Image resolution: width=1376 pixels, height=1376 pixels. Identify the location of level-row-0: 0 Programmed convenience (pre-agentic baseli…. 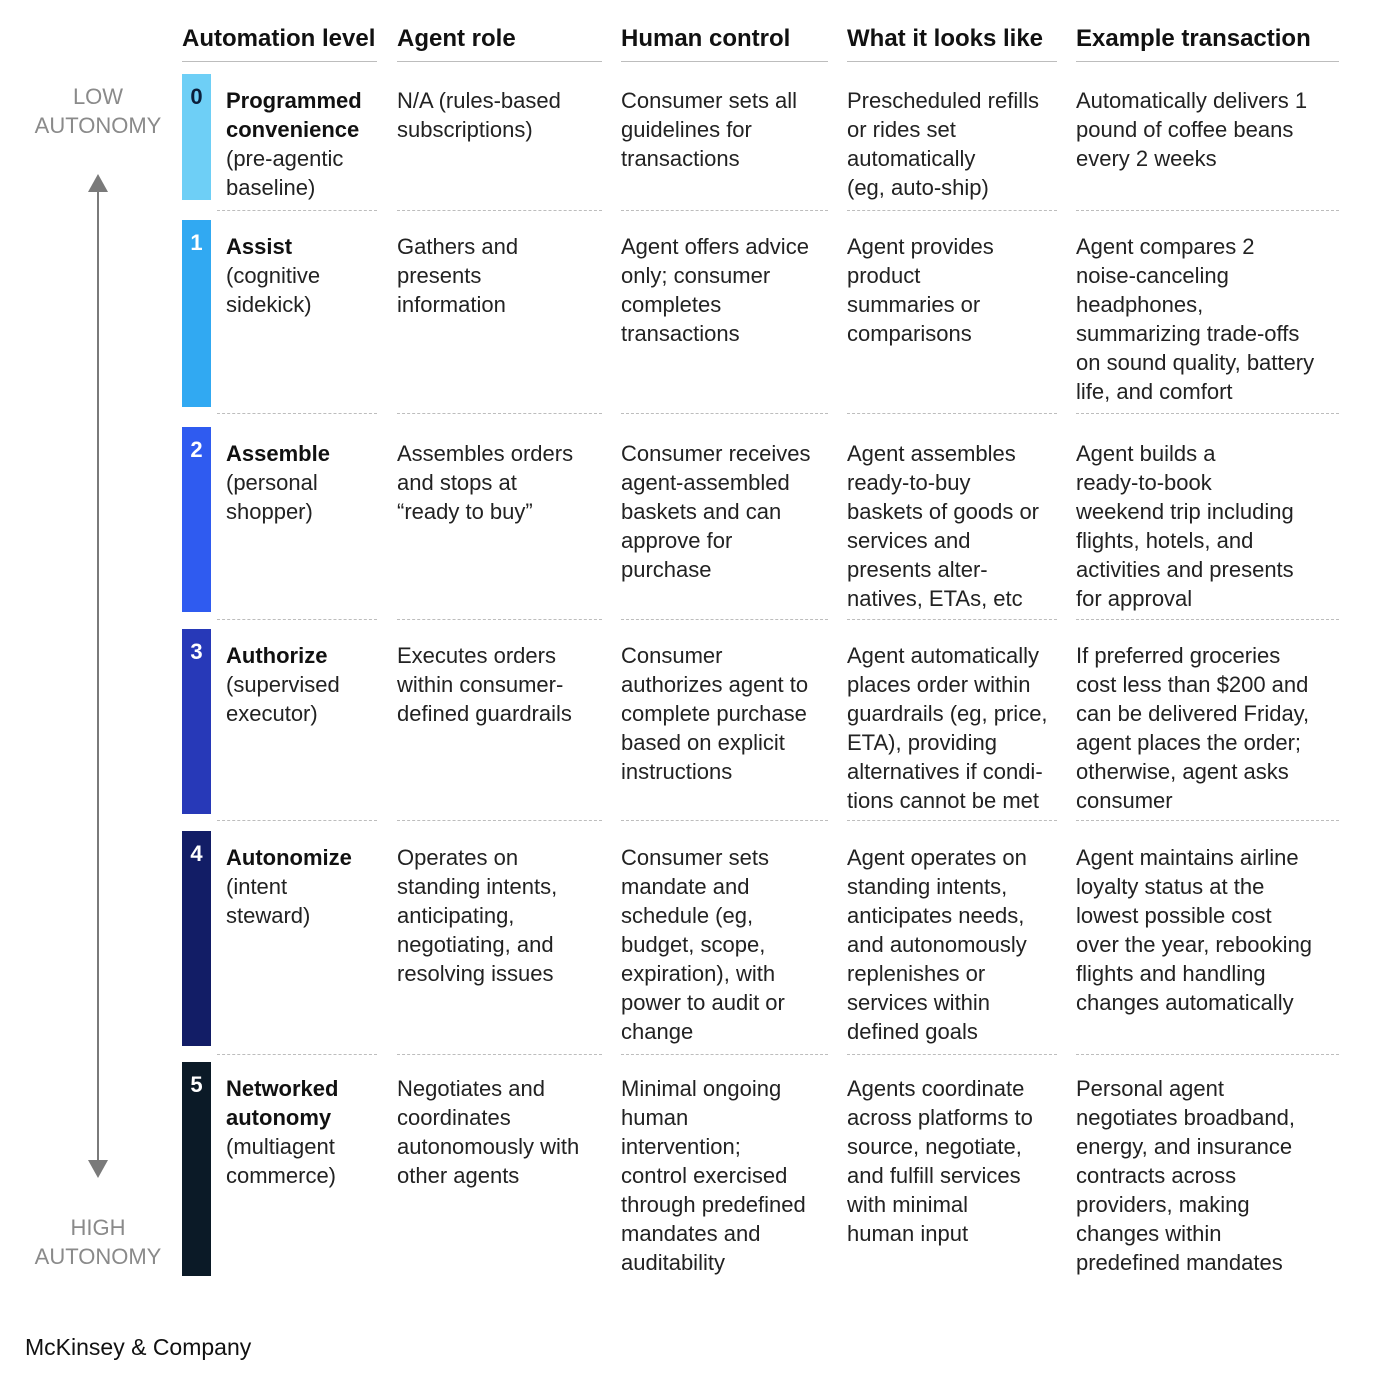
(760, 137).